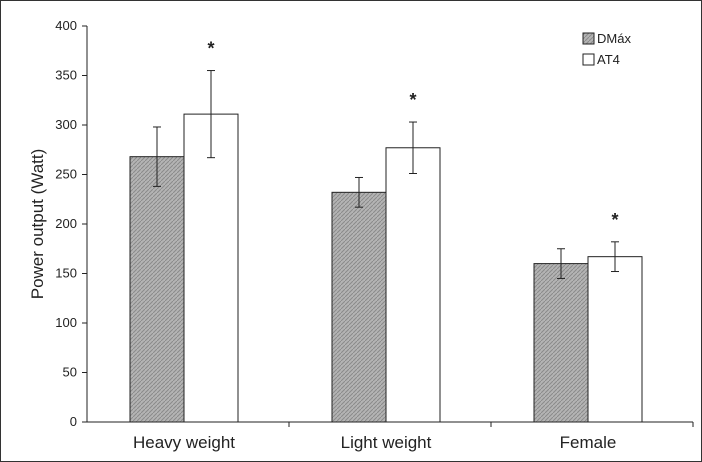 This screenshot has width=702, height=462. I want to click on y-tick-label: 100, so click(66, 322).